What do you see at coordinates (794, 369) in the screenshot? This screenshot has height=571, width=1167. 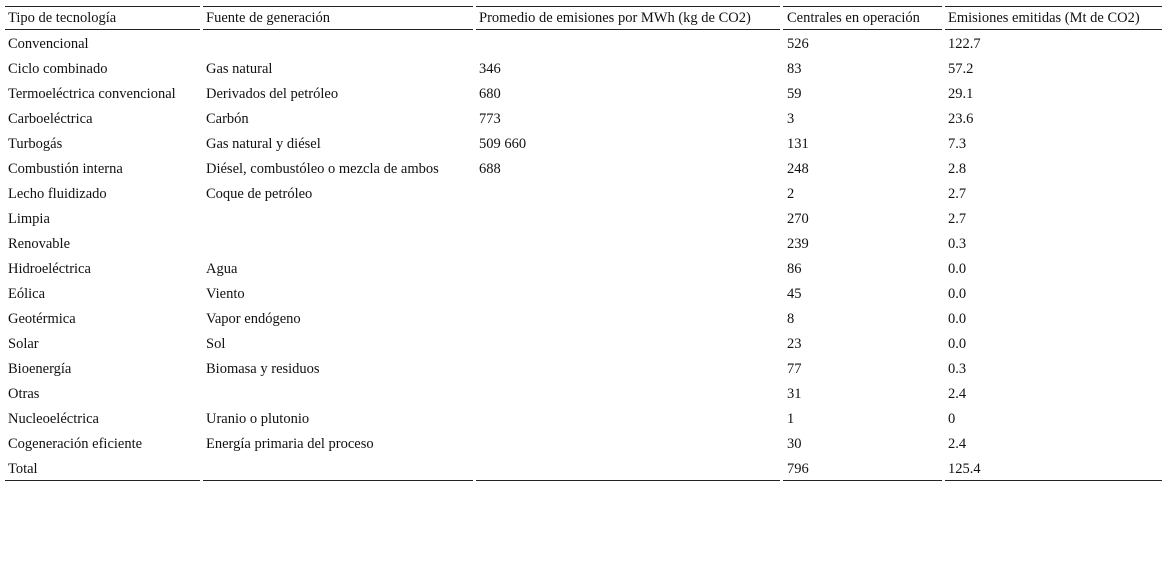 I see `table-cell: 77` at bounding box center [794, 369].